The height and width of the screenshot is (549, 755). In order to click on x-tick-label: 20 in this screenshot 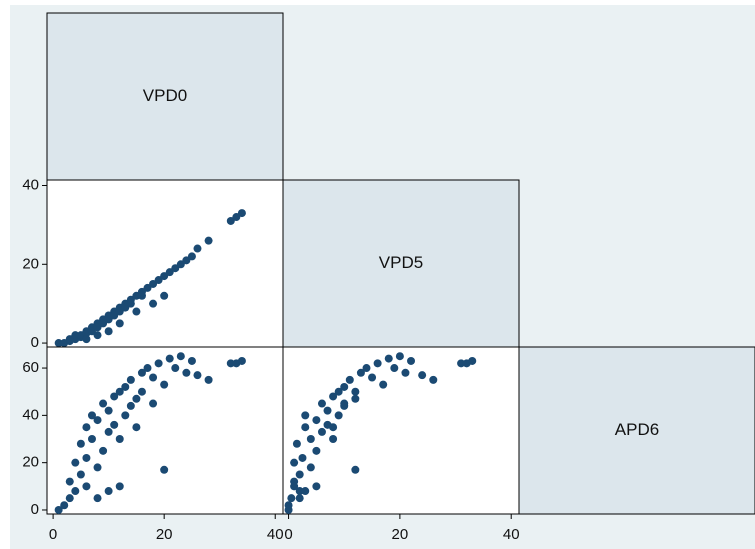, I will do `click(164, 534)`.